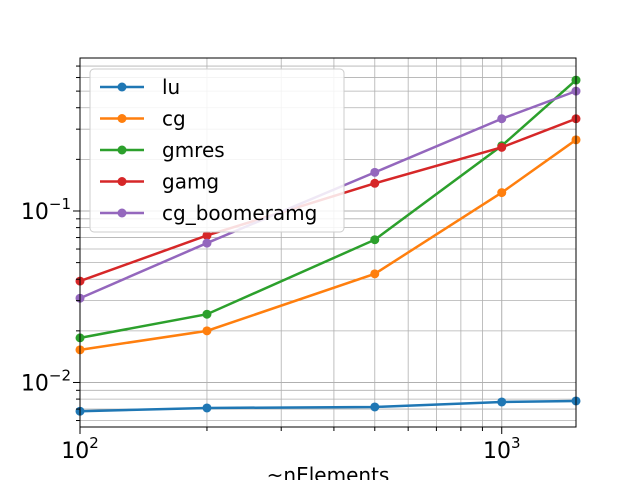 The height and width of the screenshot is (480, 640). Describe the element at coordinates (502, 449) in the screenshot. I see `x-tick-label: 10³` at that location.